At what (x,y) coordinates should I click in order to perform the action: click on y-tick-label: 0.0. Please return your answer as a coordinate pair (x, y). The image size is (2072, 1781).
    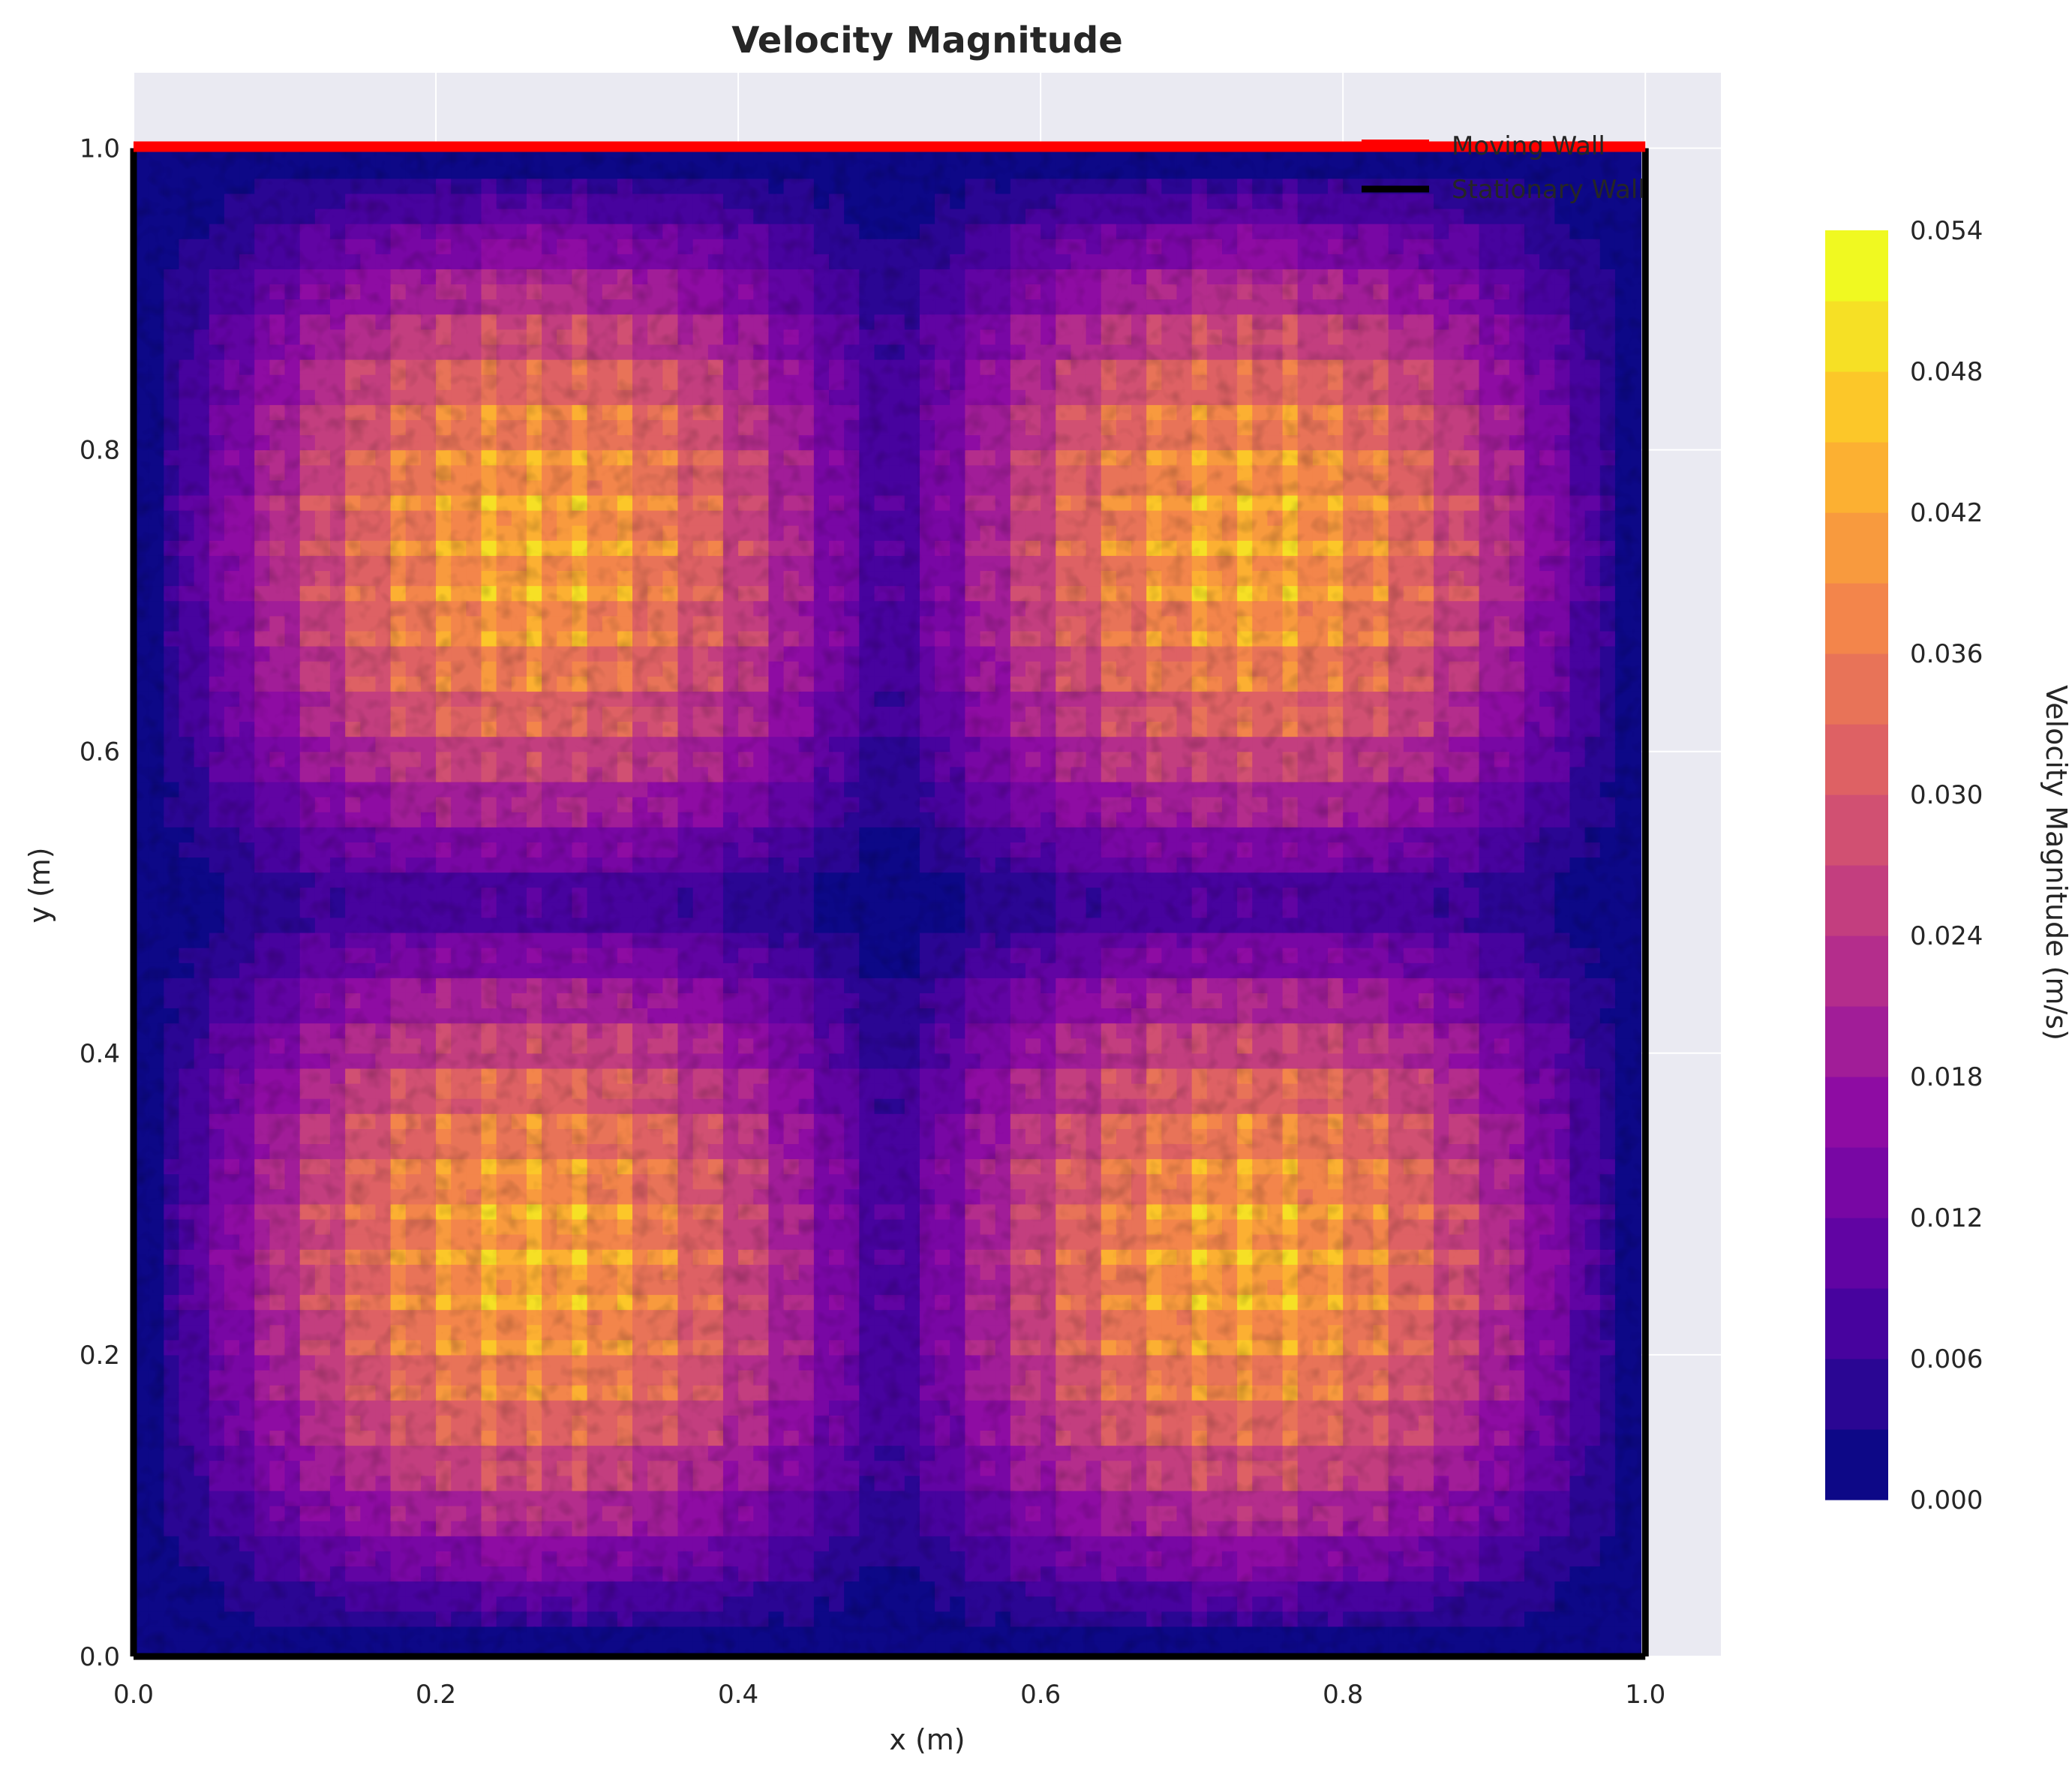
    Looking at the image, I should click on (100, 1657).